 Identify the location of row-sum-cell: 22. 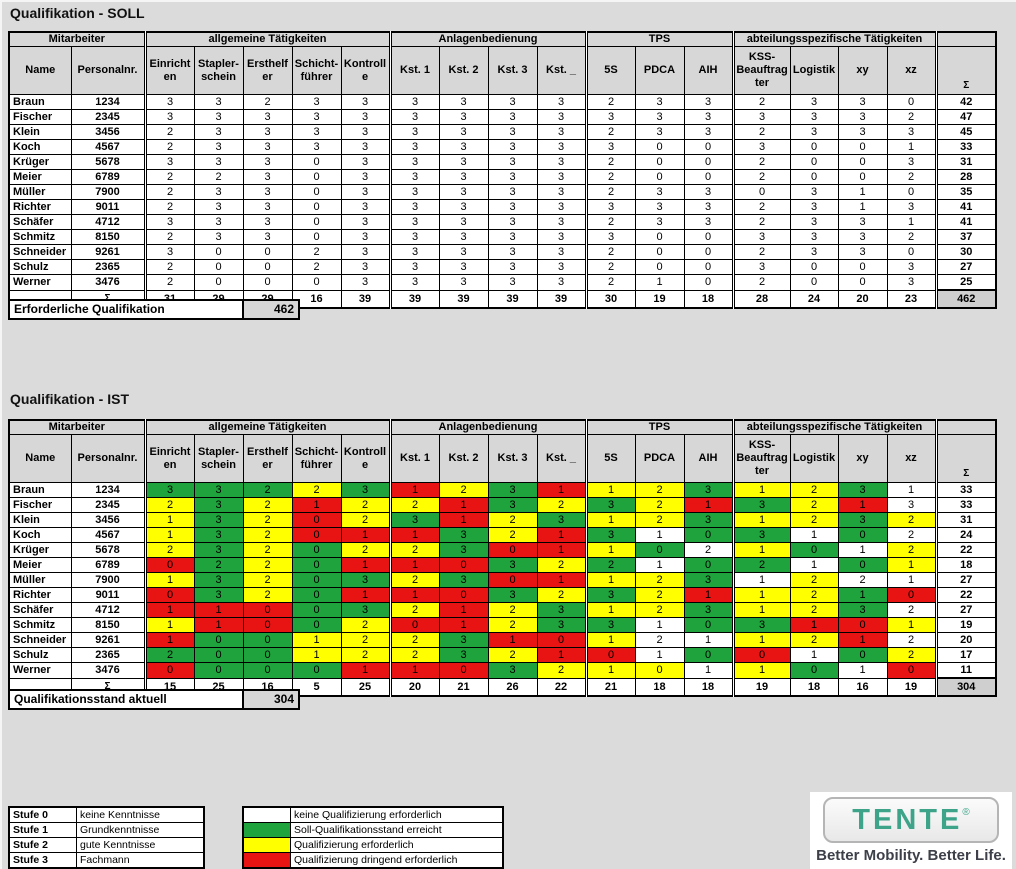
(965, 550).